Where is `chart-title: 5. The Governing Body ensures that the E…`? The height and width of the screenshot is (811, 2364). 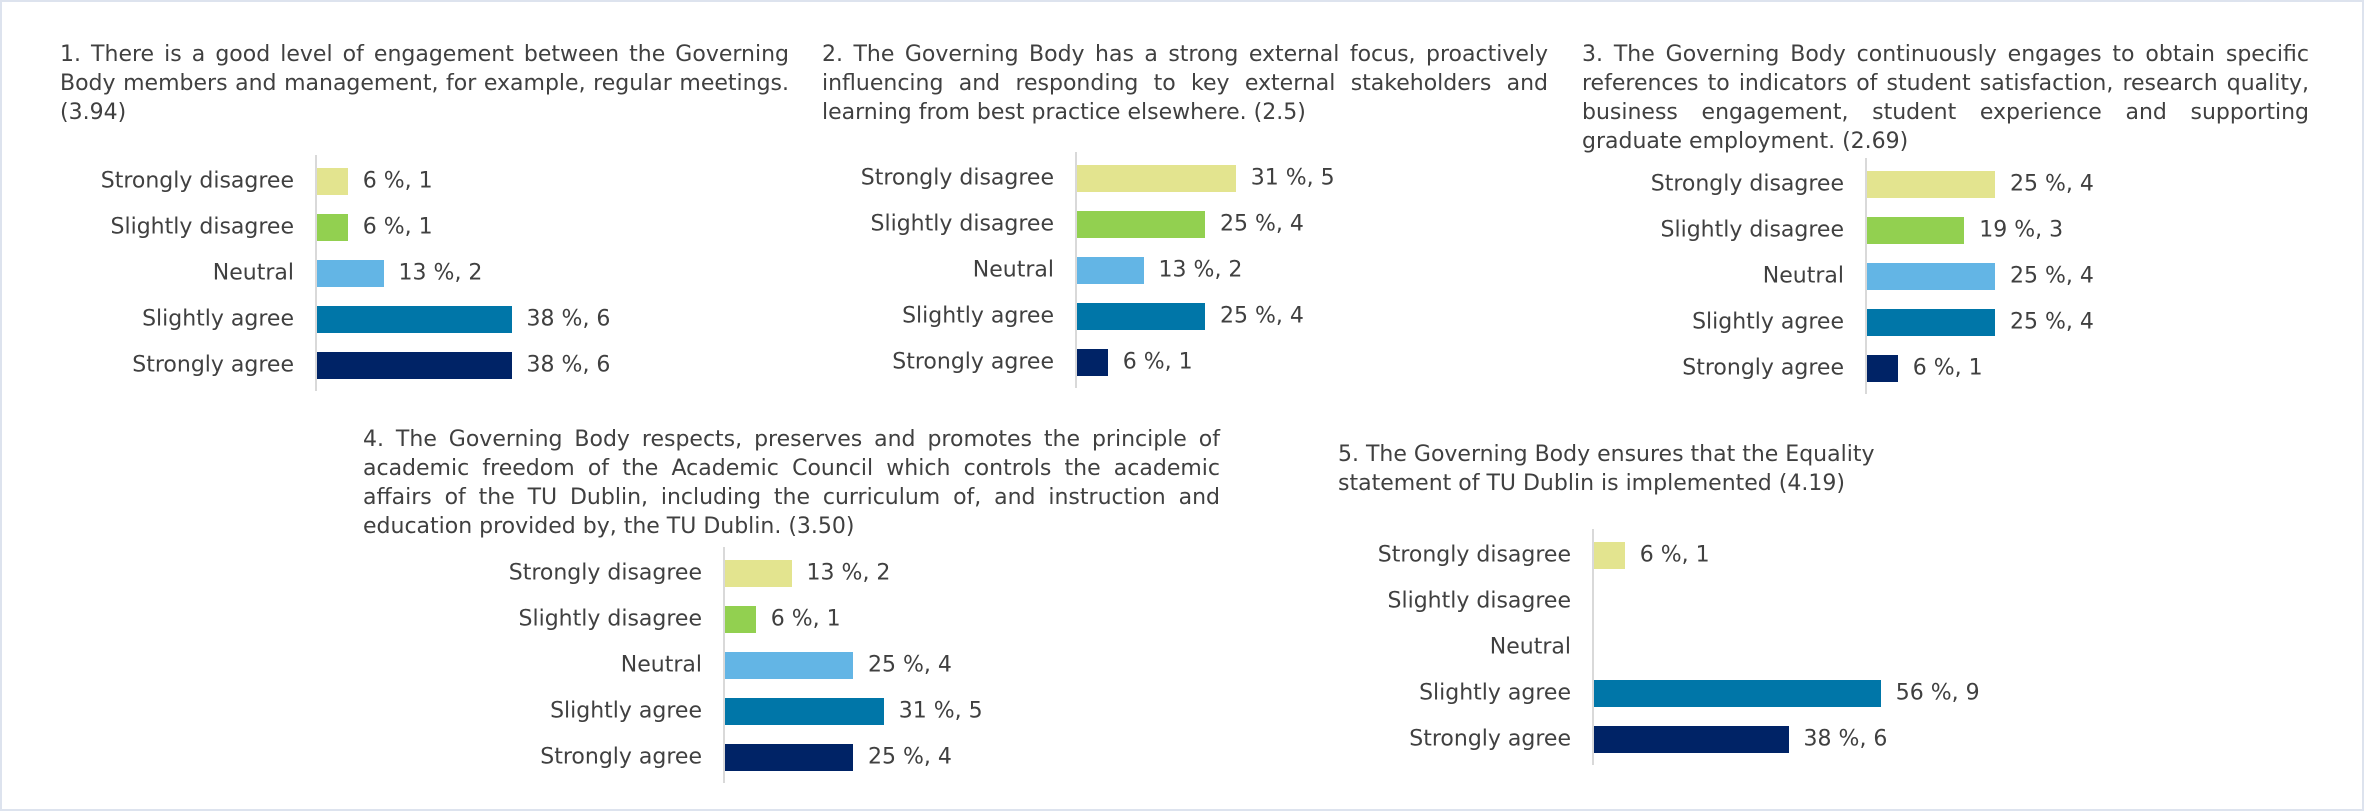
chart-title: 5. The Governing Body ensures that the E… is located at coordinates (1606, 469).